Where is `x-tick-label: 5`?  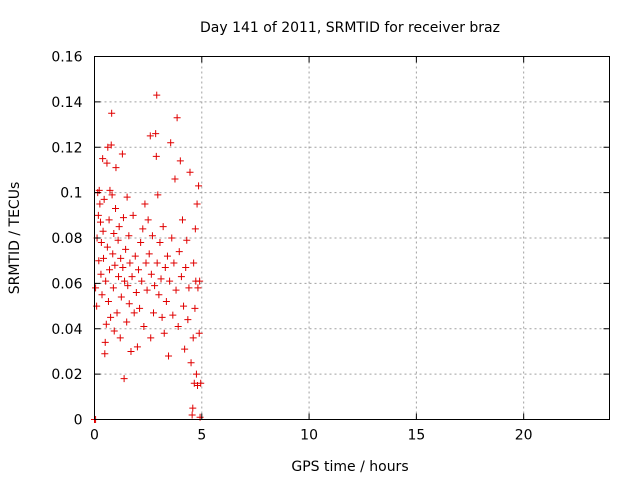
x-tick-label: 5 is located at coordinates (201, 436).